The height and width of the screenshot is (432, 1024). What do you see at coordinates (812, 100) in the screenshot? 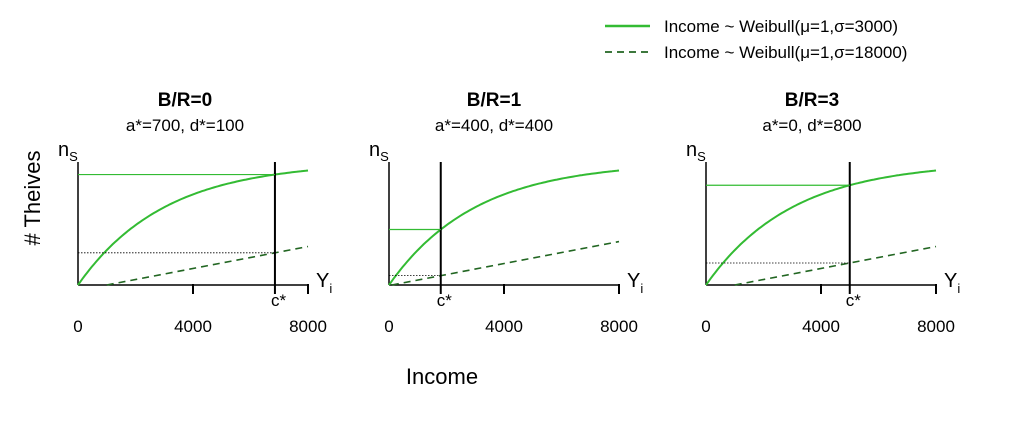
I see `panel-title: B/R=3` at bounding box center [812, 100].